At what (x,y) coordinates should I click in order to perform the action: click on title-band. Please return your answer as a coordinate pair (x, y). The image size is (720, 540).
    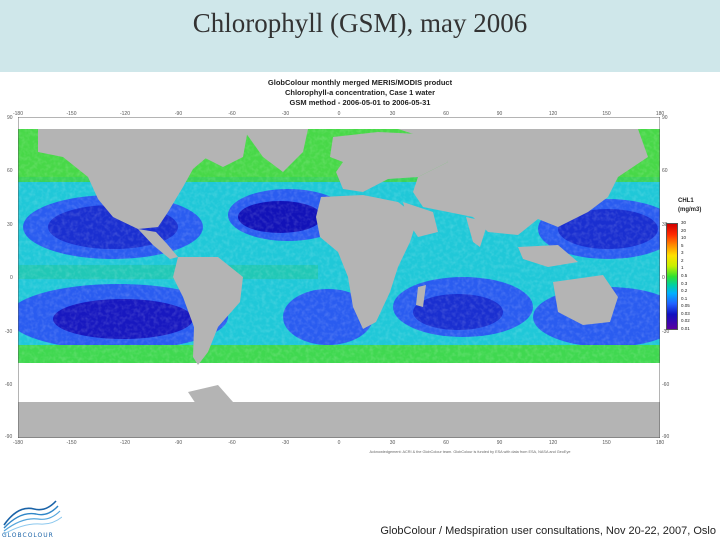
    Looking at the image, I should click on (360, 36).